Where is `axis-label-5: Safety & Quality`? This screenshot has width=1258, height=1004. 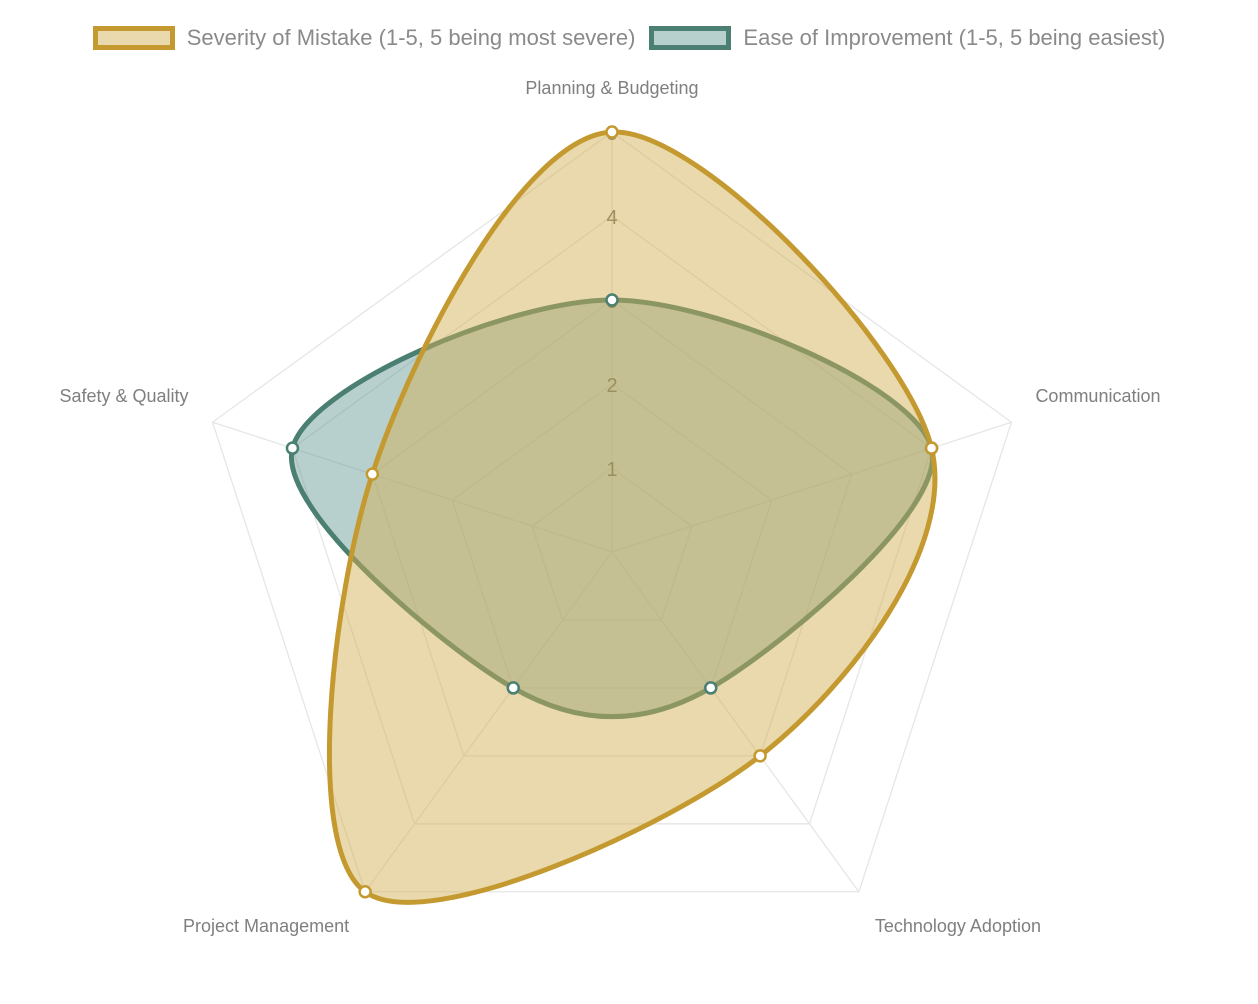
axis-label-5: Safety & Quality is located at coordinates (123, 396).